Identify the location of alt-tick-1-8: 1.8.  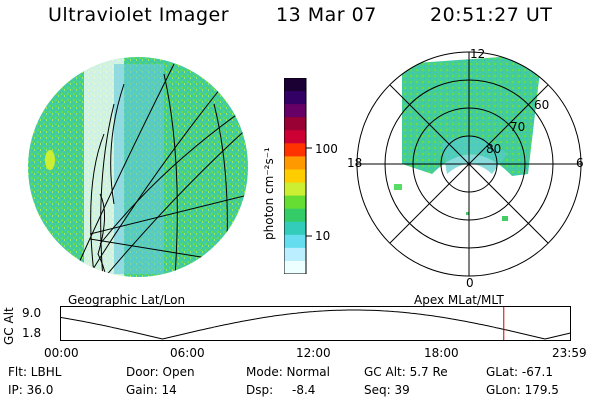
(32, 333).